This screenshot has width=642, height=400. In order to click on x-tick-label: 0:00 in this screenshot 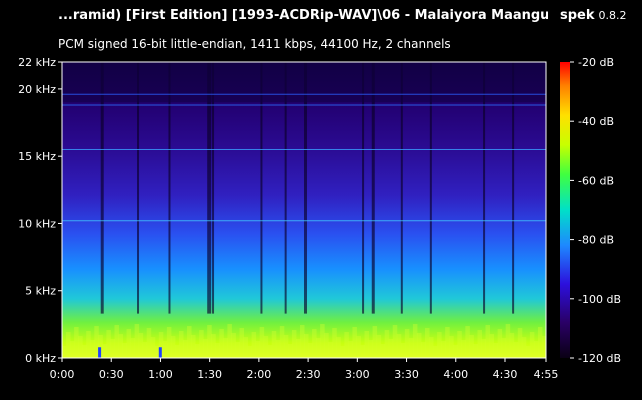, I will do `click(62, 374)`.